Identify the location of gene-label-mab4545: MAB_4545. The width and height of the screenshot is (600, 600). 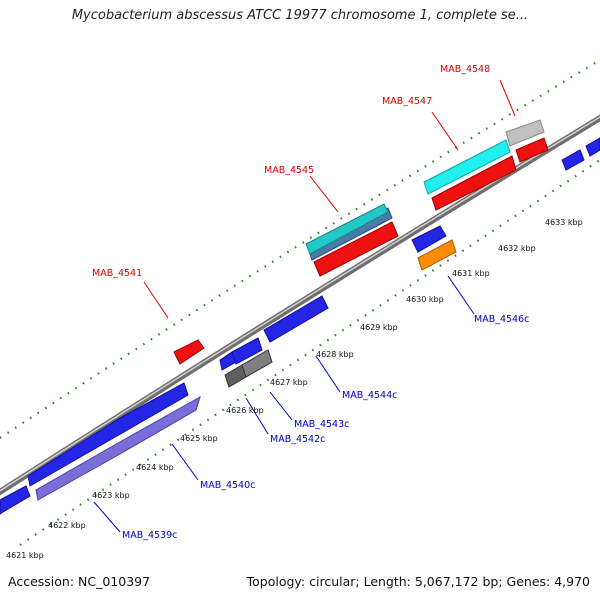
(289, 170).